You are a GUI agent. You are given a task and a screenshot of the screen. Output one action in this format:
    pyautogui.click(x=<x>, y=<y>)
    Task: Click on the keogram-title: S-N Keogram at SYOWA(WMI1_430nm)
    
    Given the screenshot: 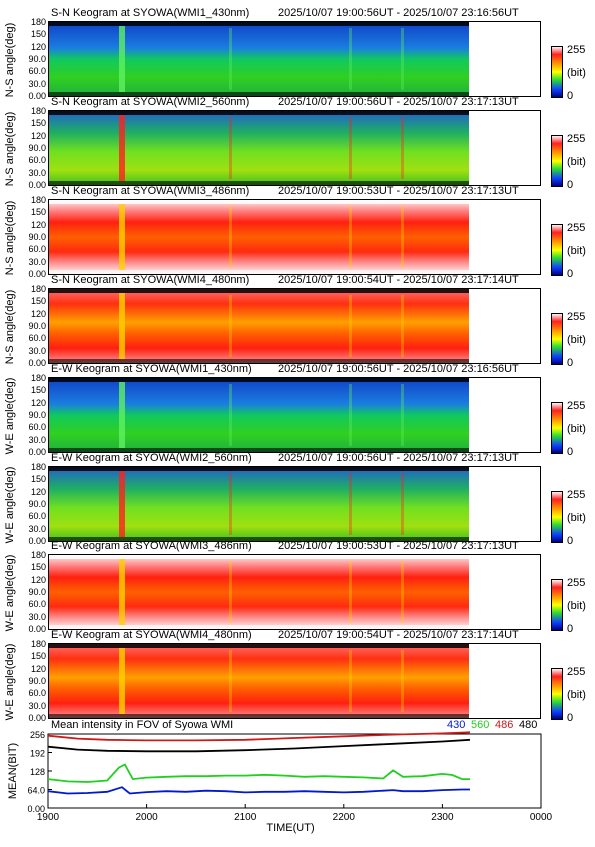 What is the action you would take?
    pyautogui.click(x=150, y=13)
    